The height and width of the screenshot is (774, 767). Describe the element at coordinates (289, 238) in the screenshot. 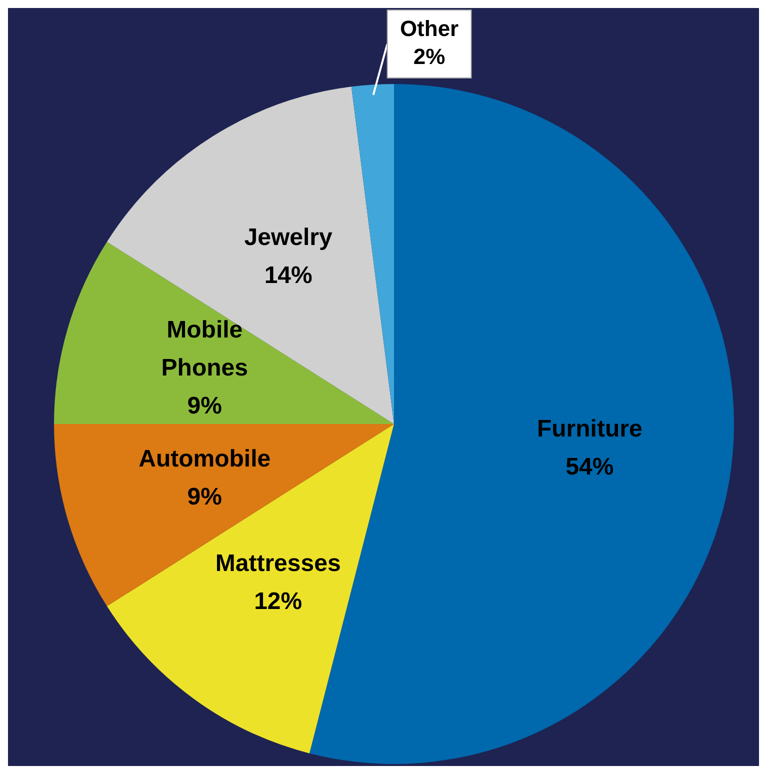

I see `slice-label: Jewelry` at that location.